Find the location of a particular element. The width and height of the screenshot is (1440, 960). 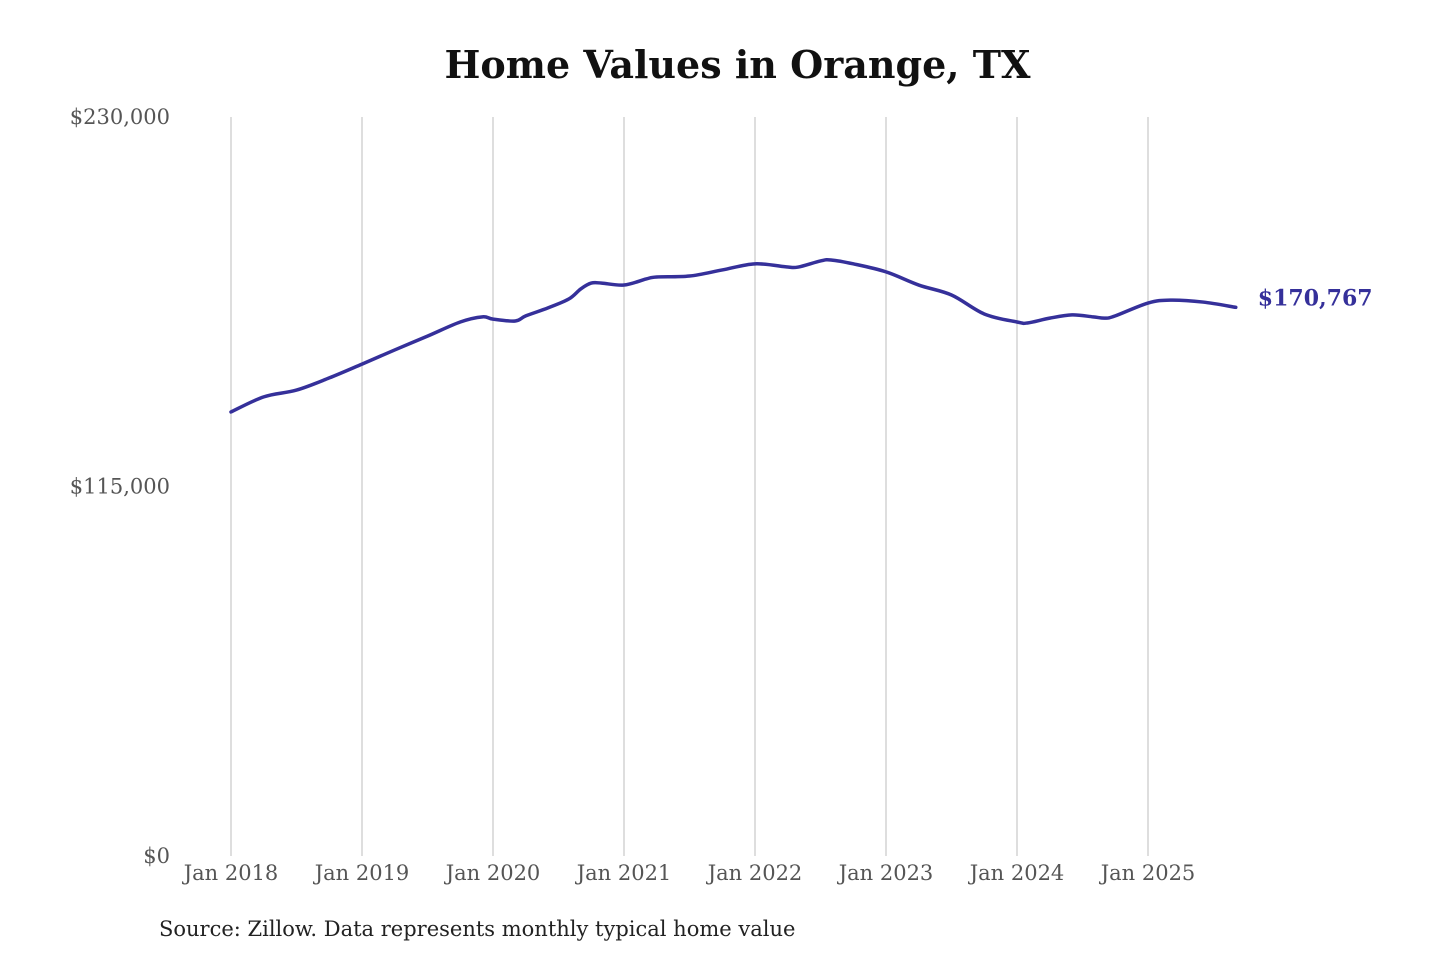

x-tick-label: Jan 2022 is located at coordinates (754, 873).